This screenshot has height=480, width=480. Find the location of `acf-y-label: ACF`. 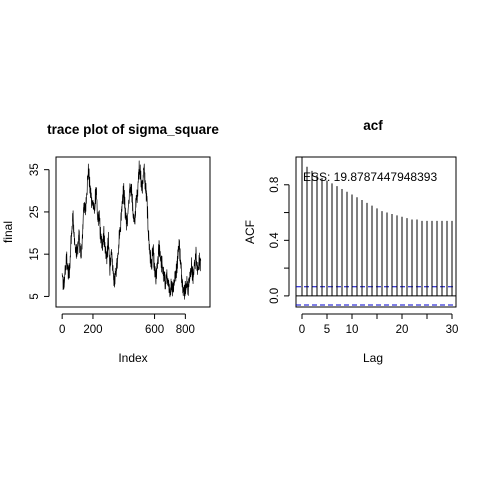

acf-y-label: ACF is located at coordinates (250, 232).